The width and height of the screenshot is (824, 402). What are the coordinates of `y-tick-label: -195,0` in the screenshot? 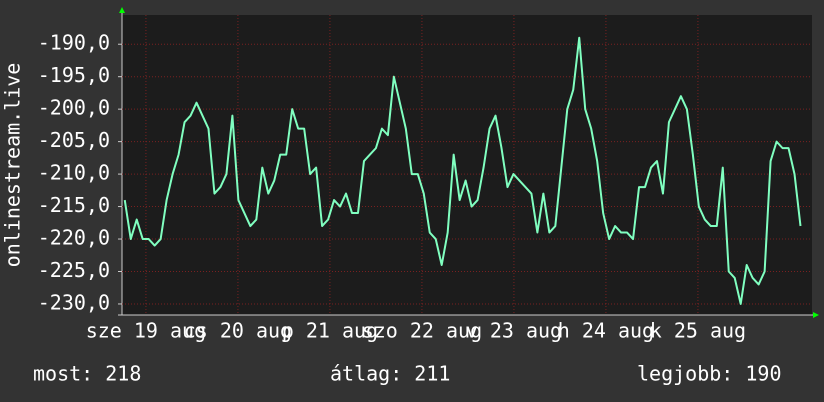 It's located at (74, 75).